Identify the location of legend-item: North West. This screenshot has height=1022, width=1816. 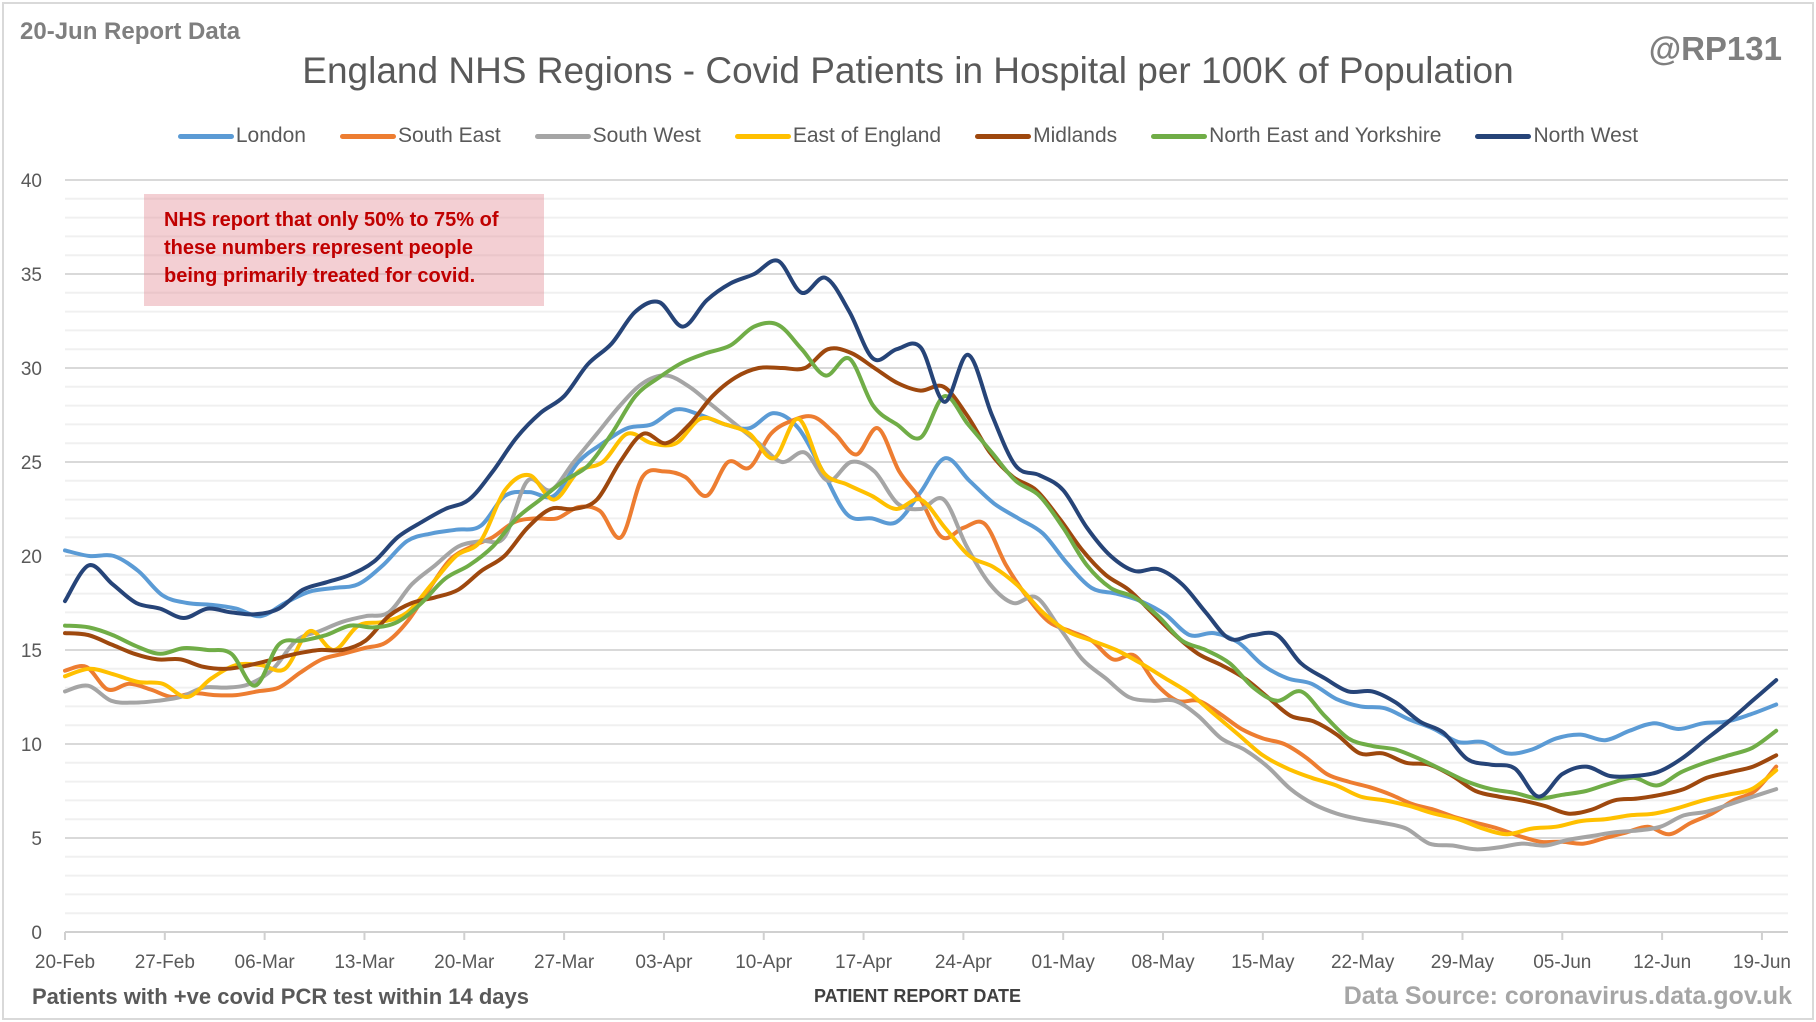
(1556, 136).